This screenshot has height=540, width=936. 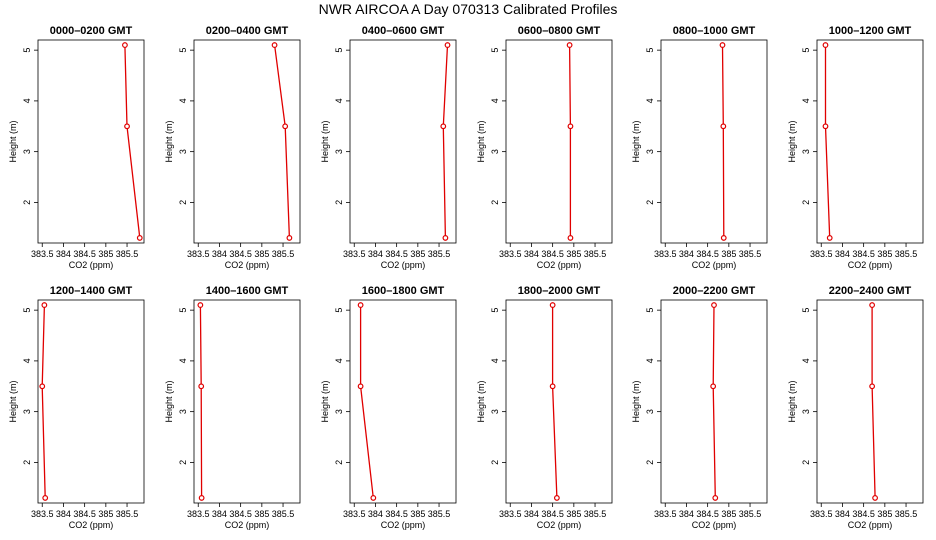 I want to click on panel-title: 1800–2000 GMT, so click(x=559, y=291).